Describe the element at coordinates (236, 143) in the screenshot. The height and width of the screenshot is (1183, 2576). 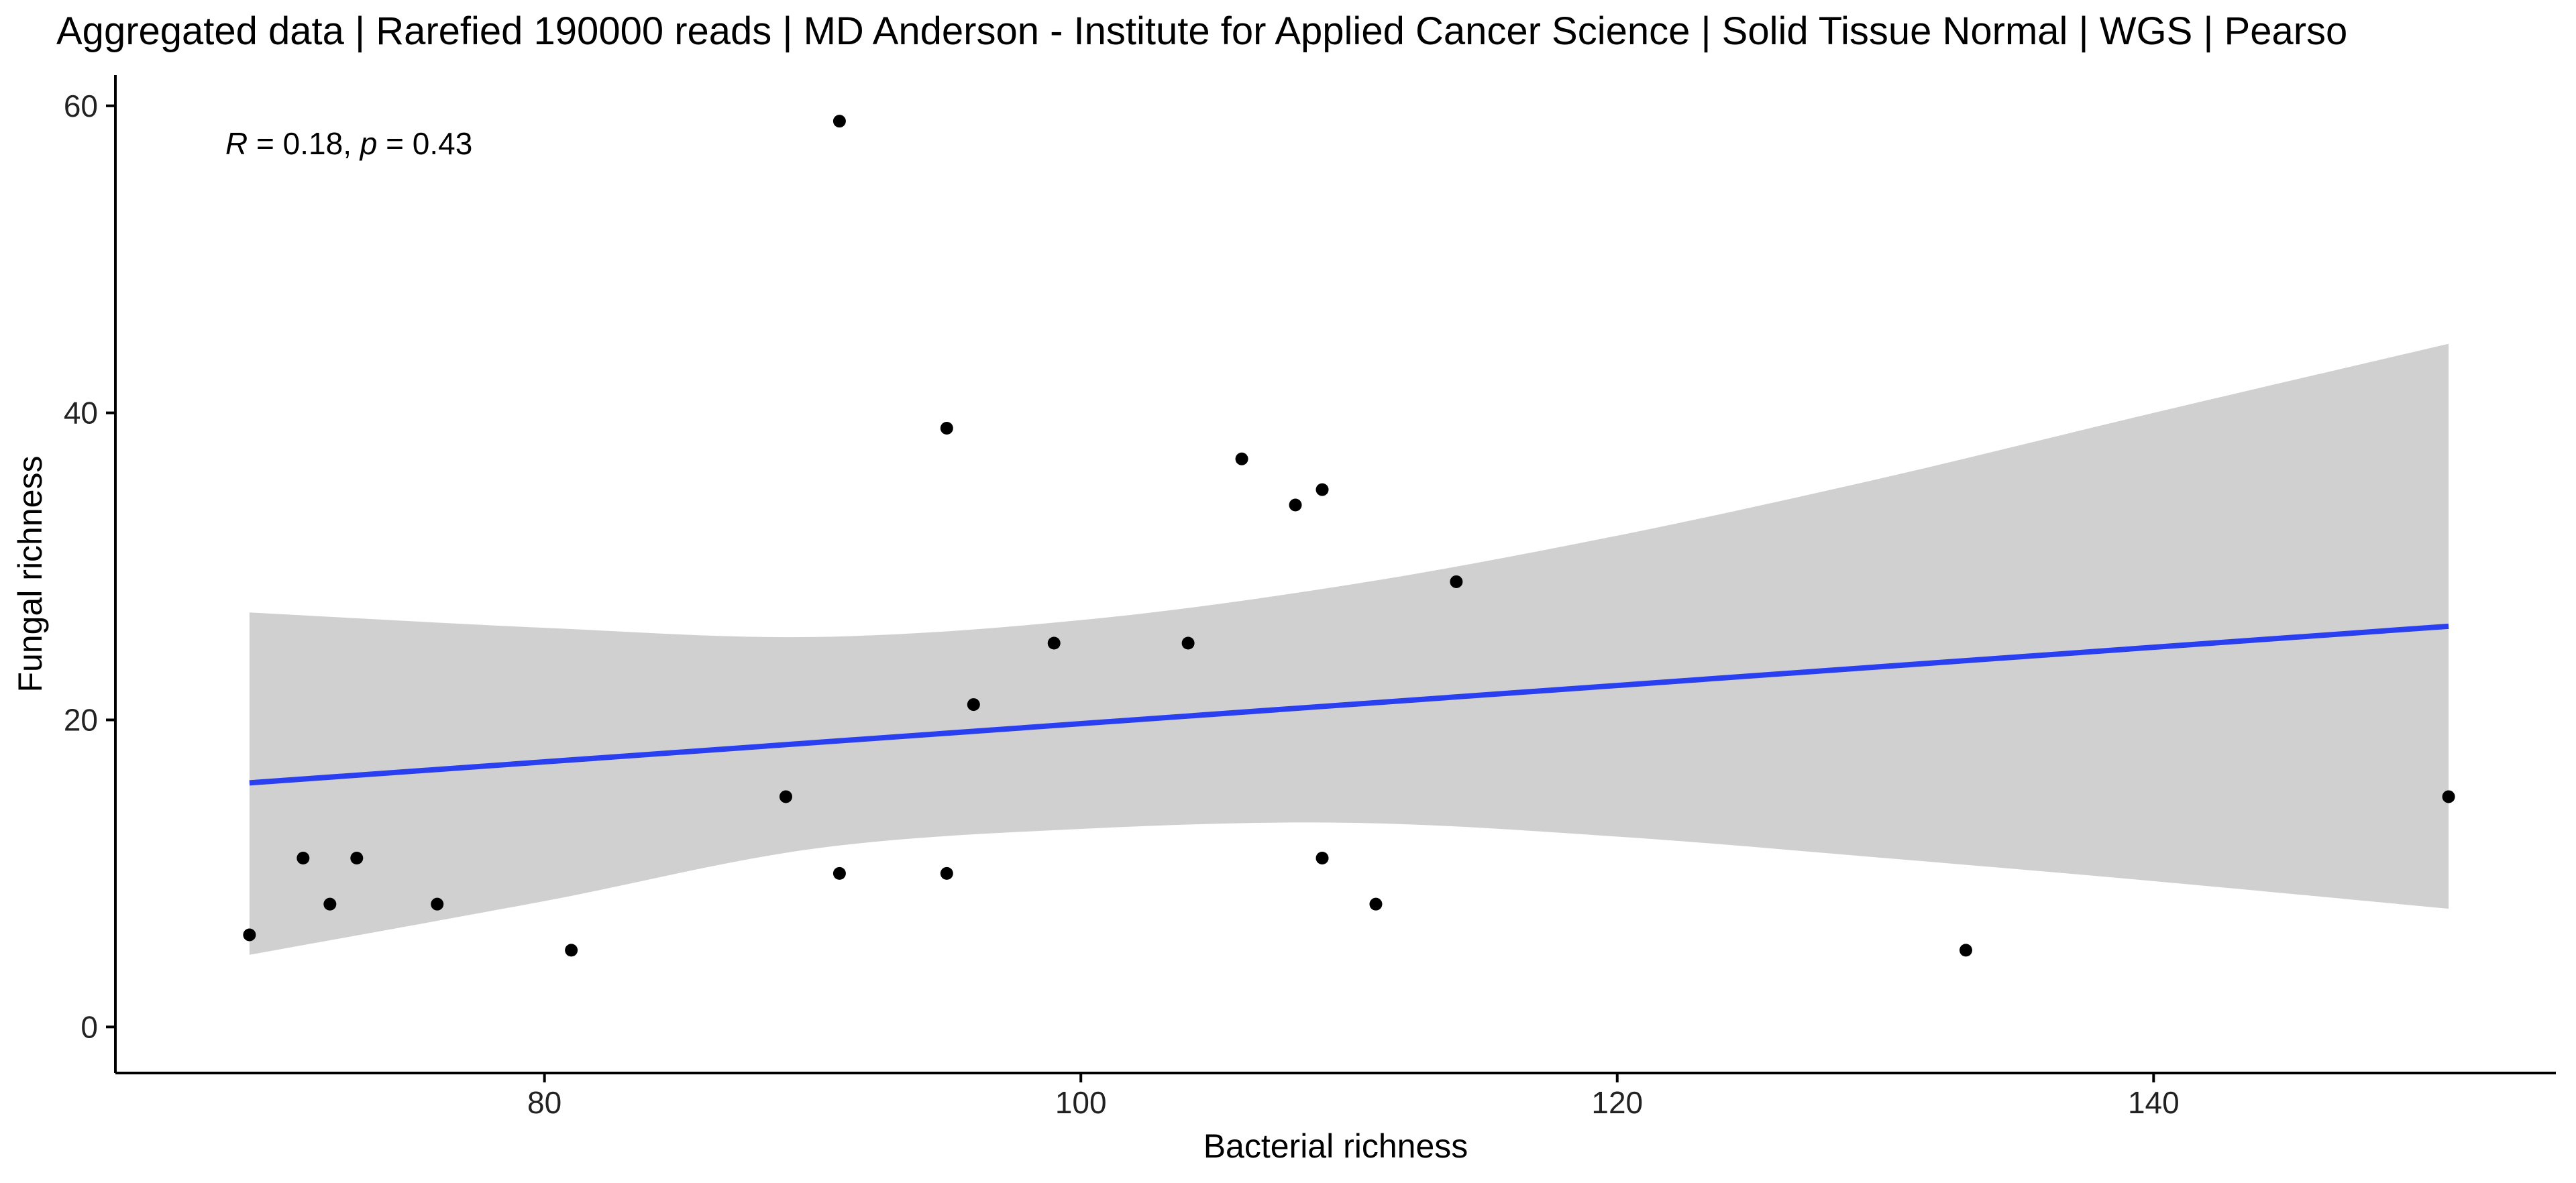
I see `r-symbol: R` at that location.